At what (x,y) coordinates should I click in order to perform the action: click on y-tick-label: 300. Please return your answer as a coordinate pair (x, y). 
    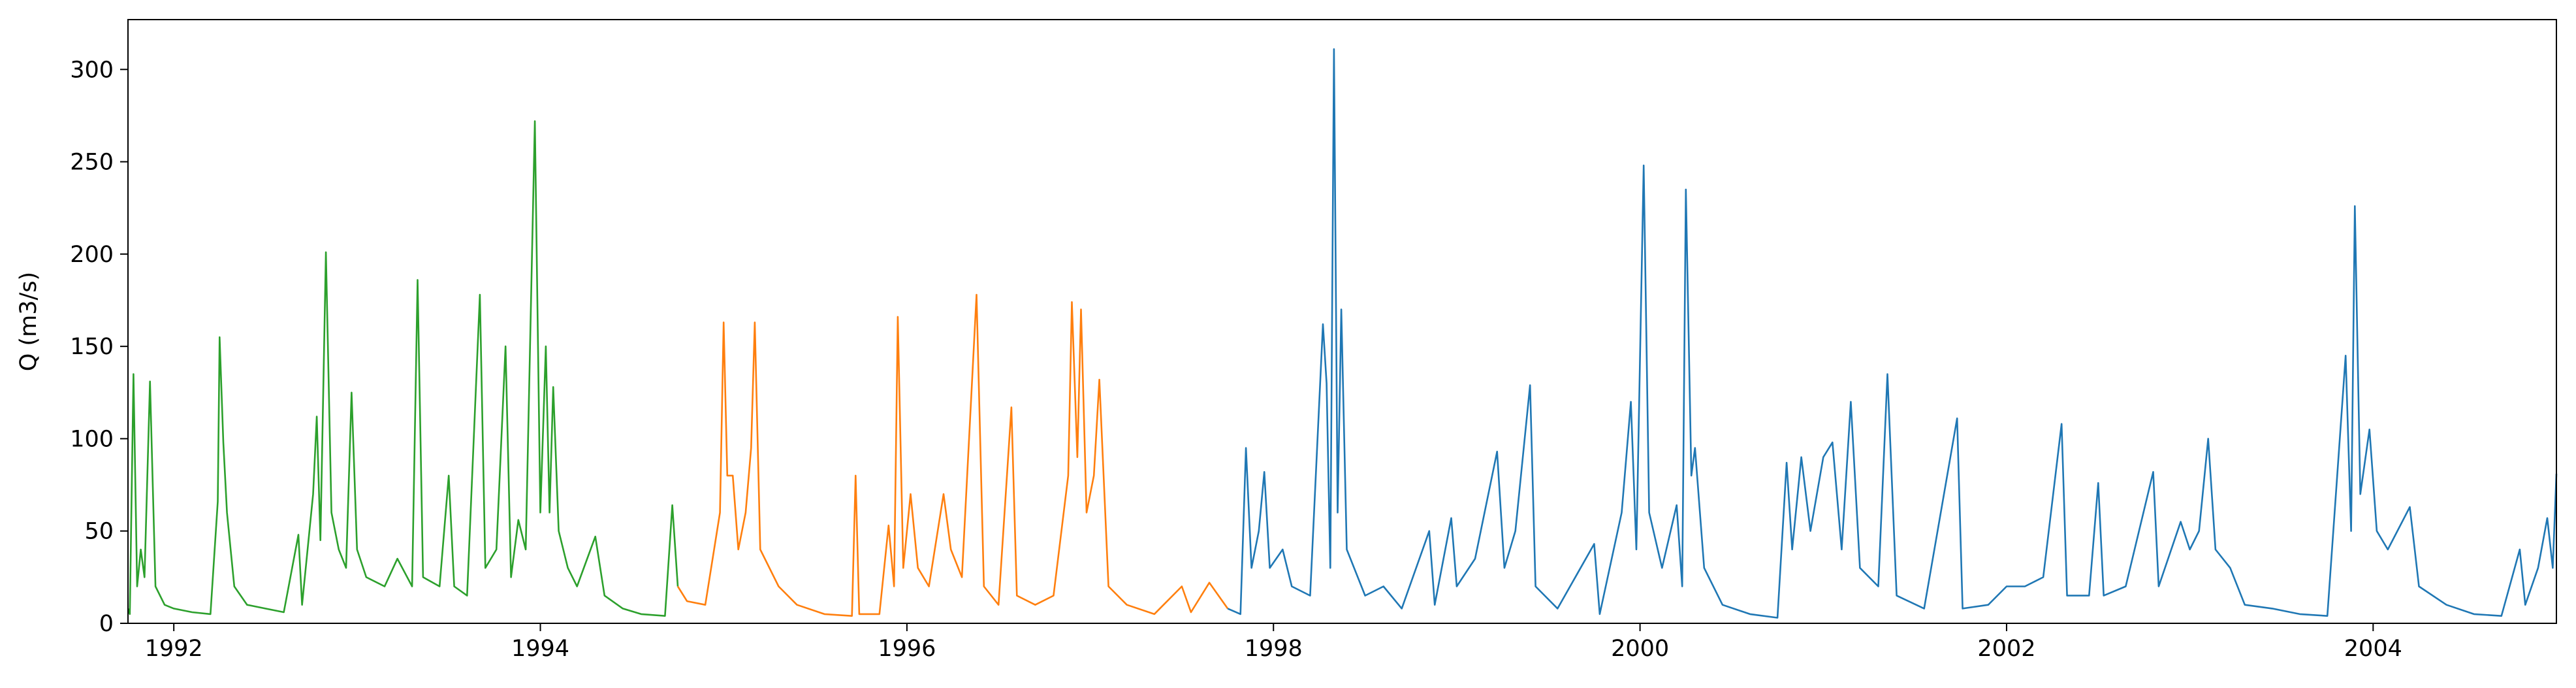
    Looking at the image, I should click on (92, 70).